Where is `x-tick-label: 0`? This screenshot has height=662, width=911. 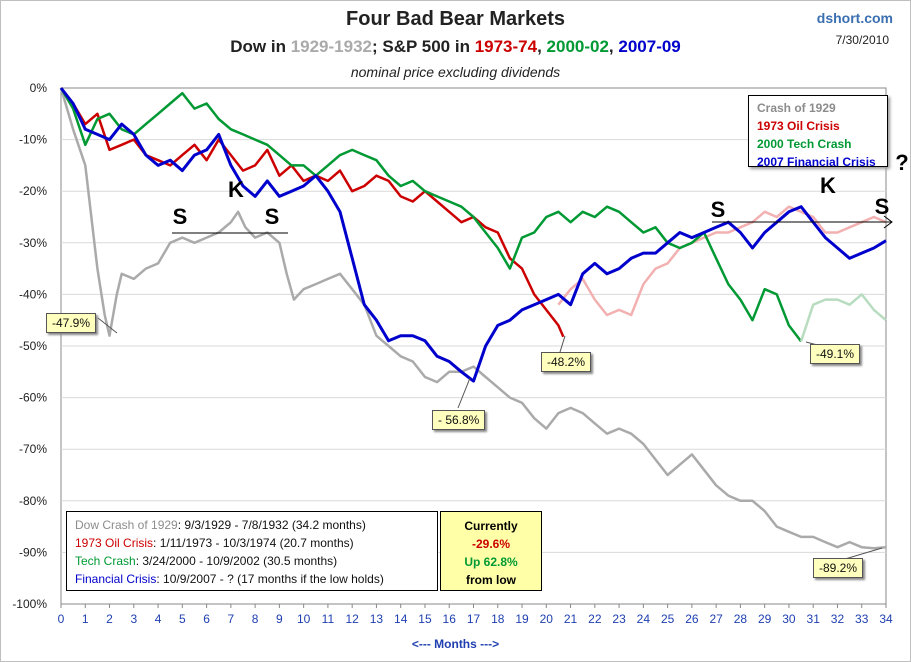
x-tick-label: 0 is located at coordinates (61, 619).